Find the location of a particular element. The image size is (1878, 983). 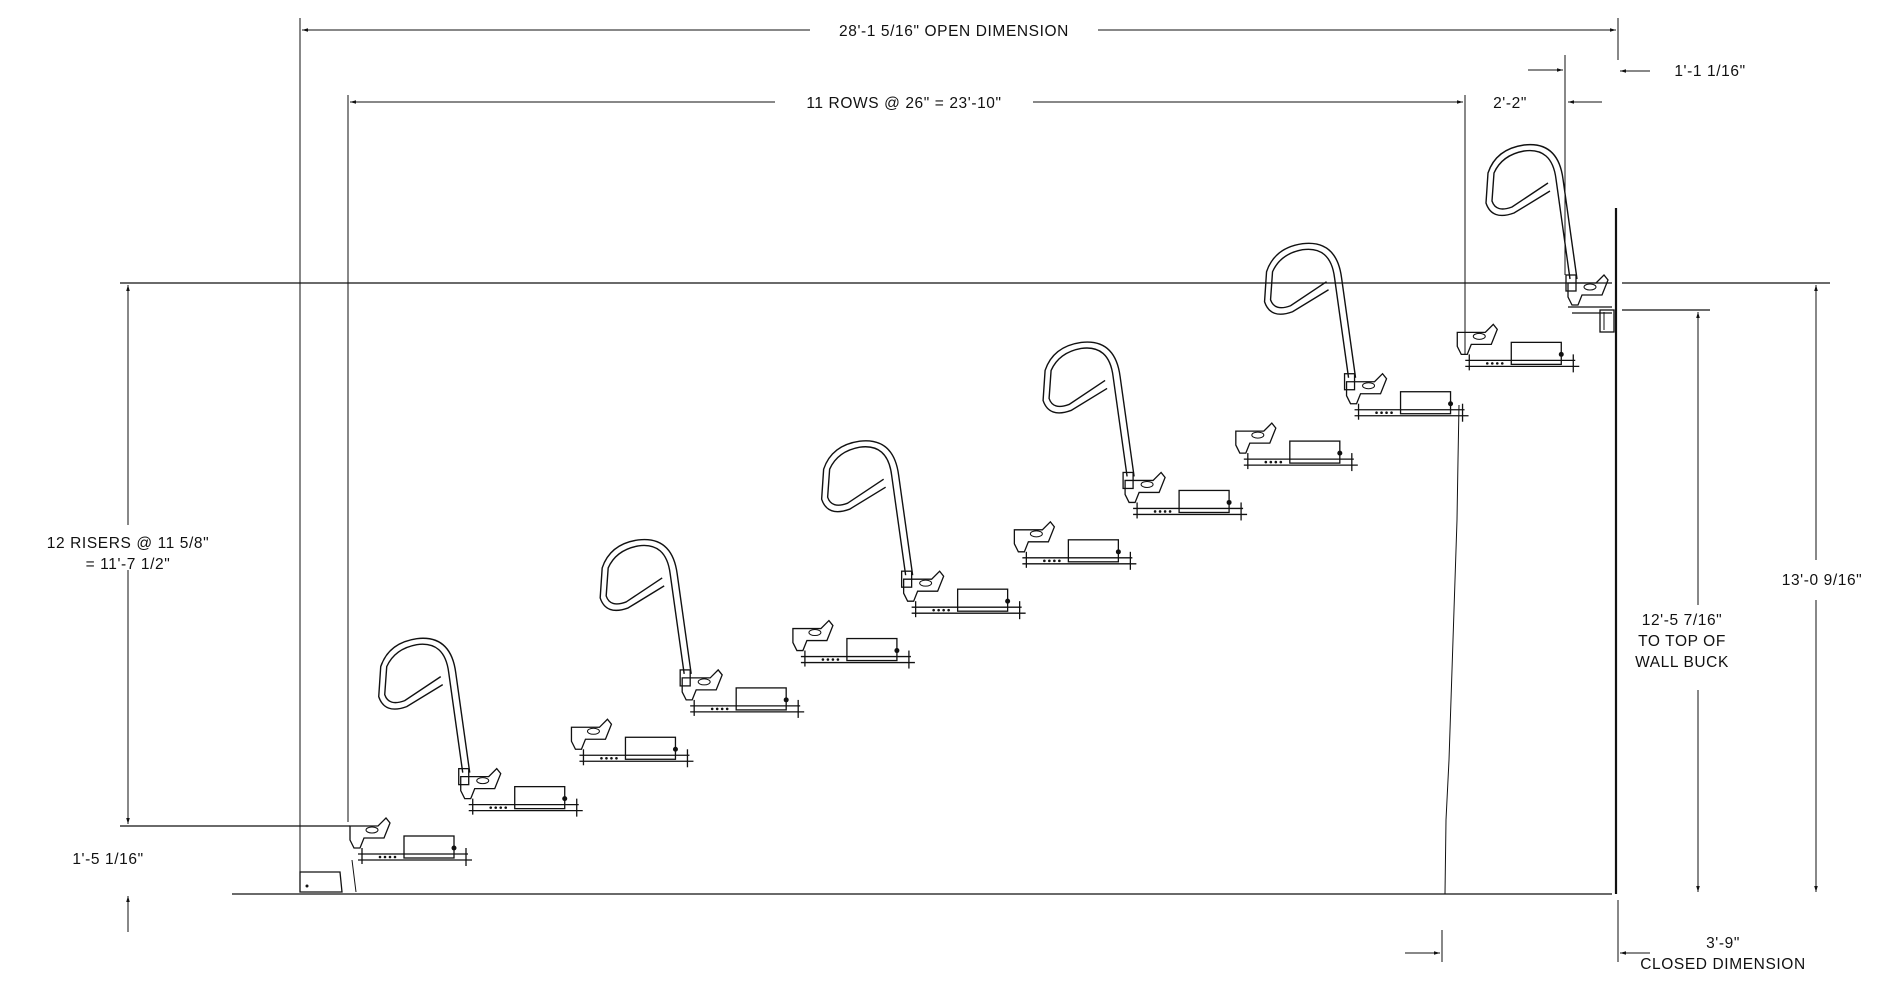

risers-label-line-2: = 11'-7 1/2" is located at coordinates (128, 564).